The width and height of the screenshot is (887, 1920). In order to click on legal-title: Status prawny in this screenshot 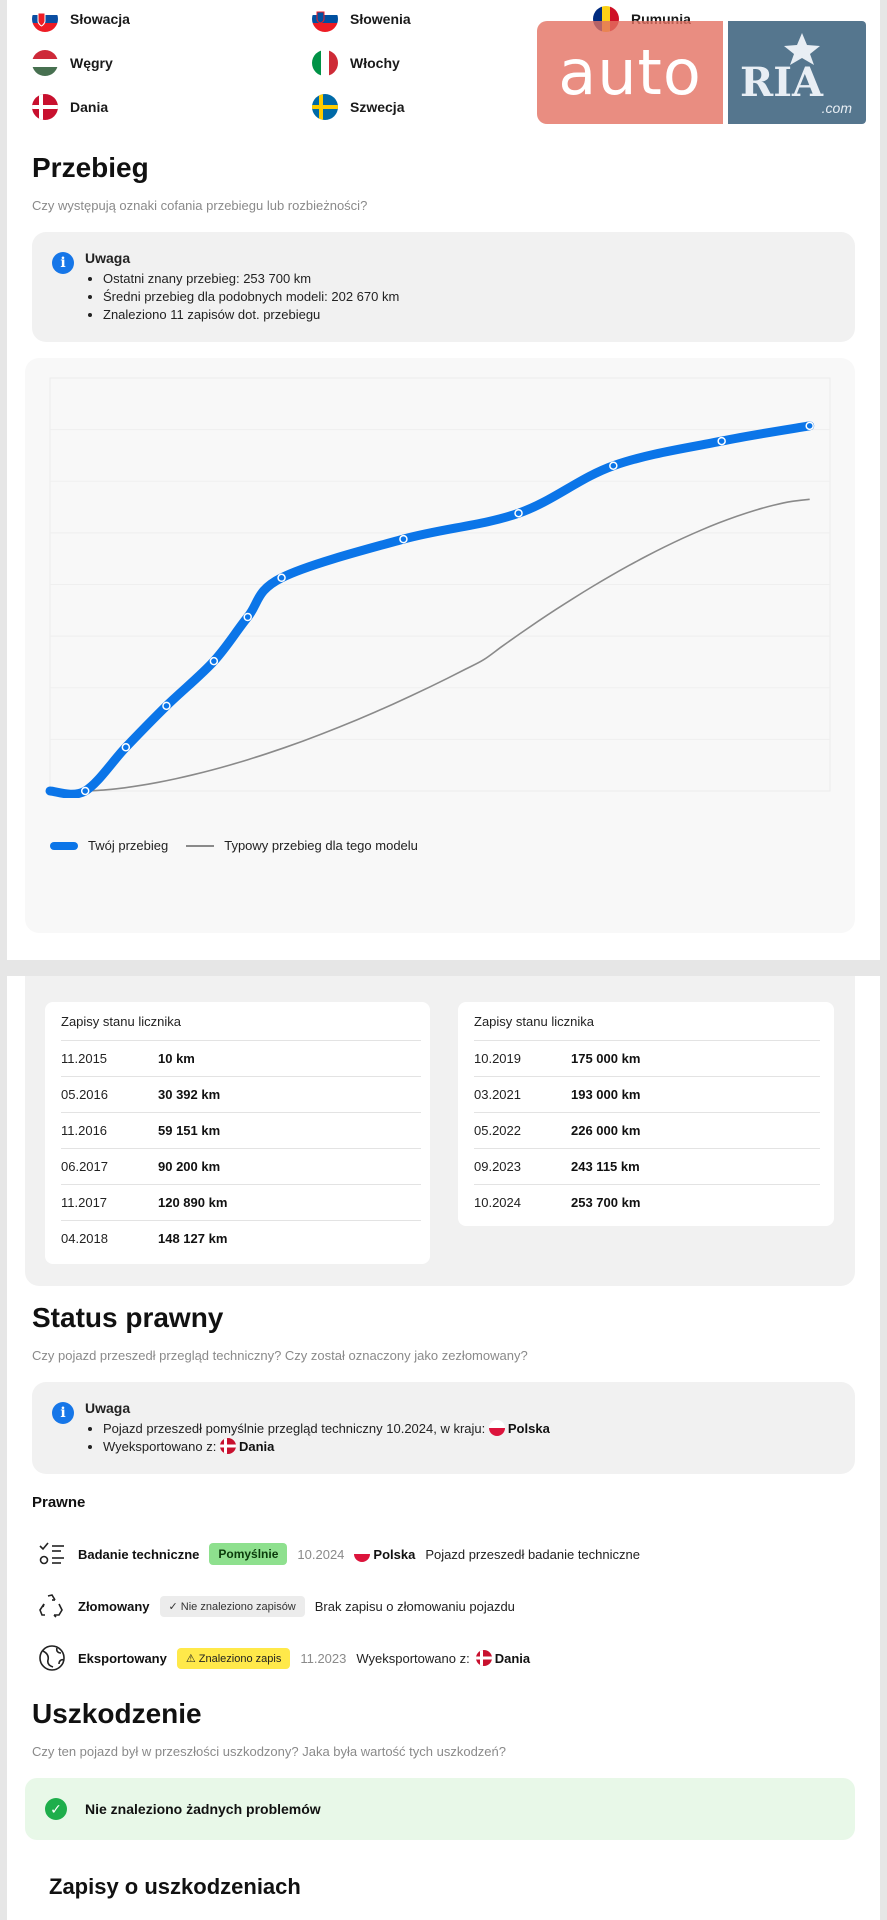, I will do `click(128, 1317)`.